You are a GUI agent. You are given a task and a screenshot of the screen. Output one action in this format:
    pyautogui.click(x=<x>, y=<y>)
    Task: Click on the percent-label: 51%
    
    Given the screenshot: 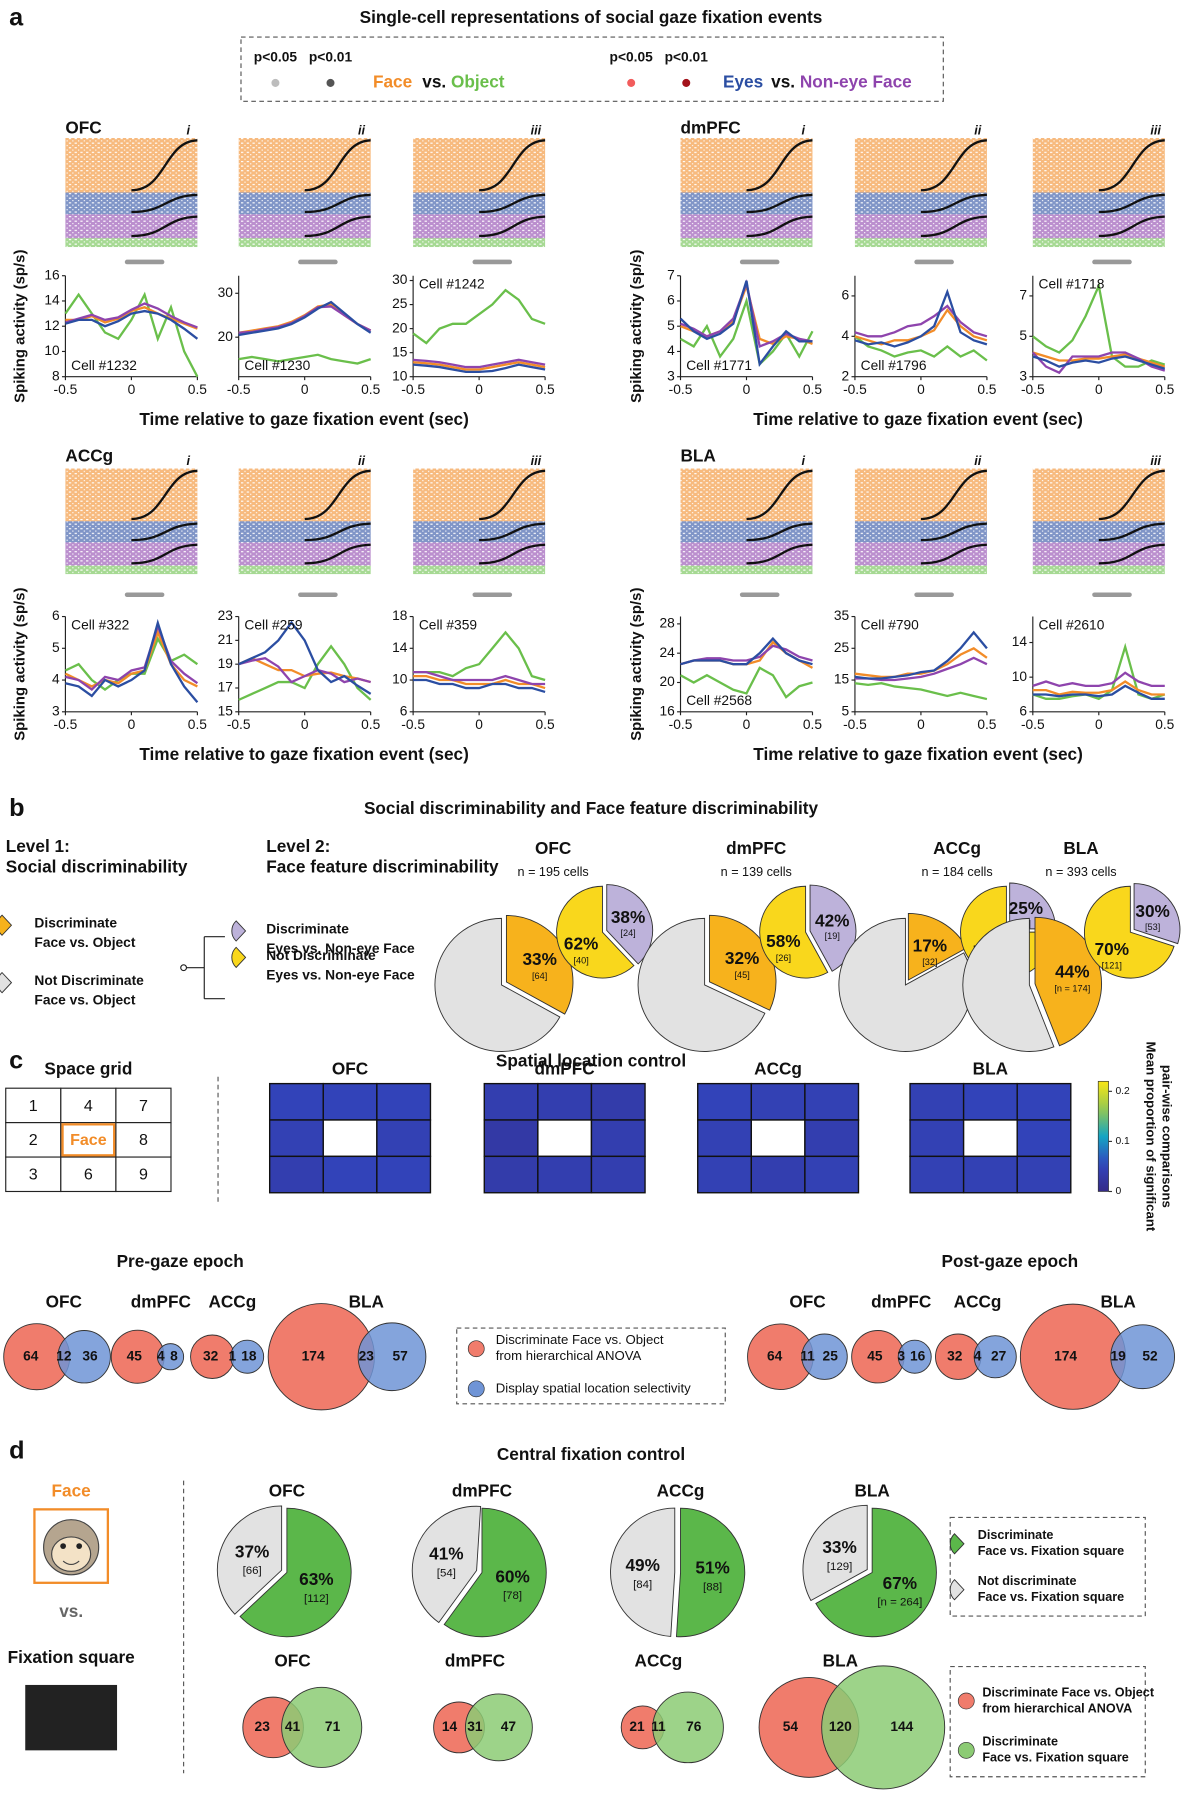 What is the action you would take?
    pyautogui.click(x=712, y=1567)
    